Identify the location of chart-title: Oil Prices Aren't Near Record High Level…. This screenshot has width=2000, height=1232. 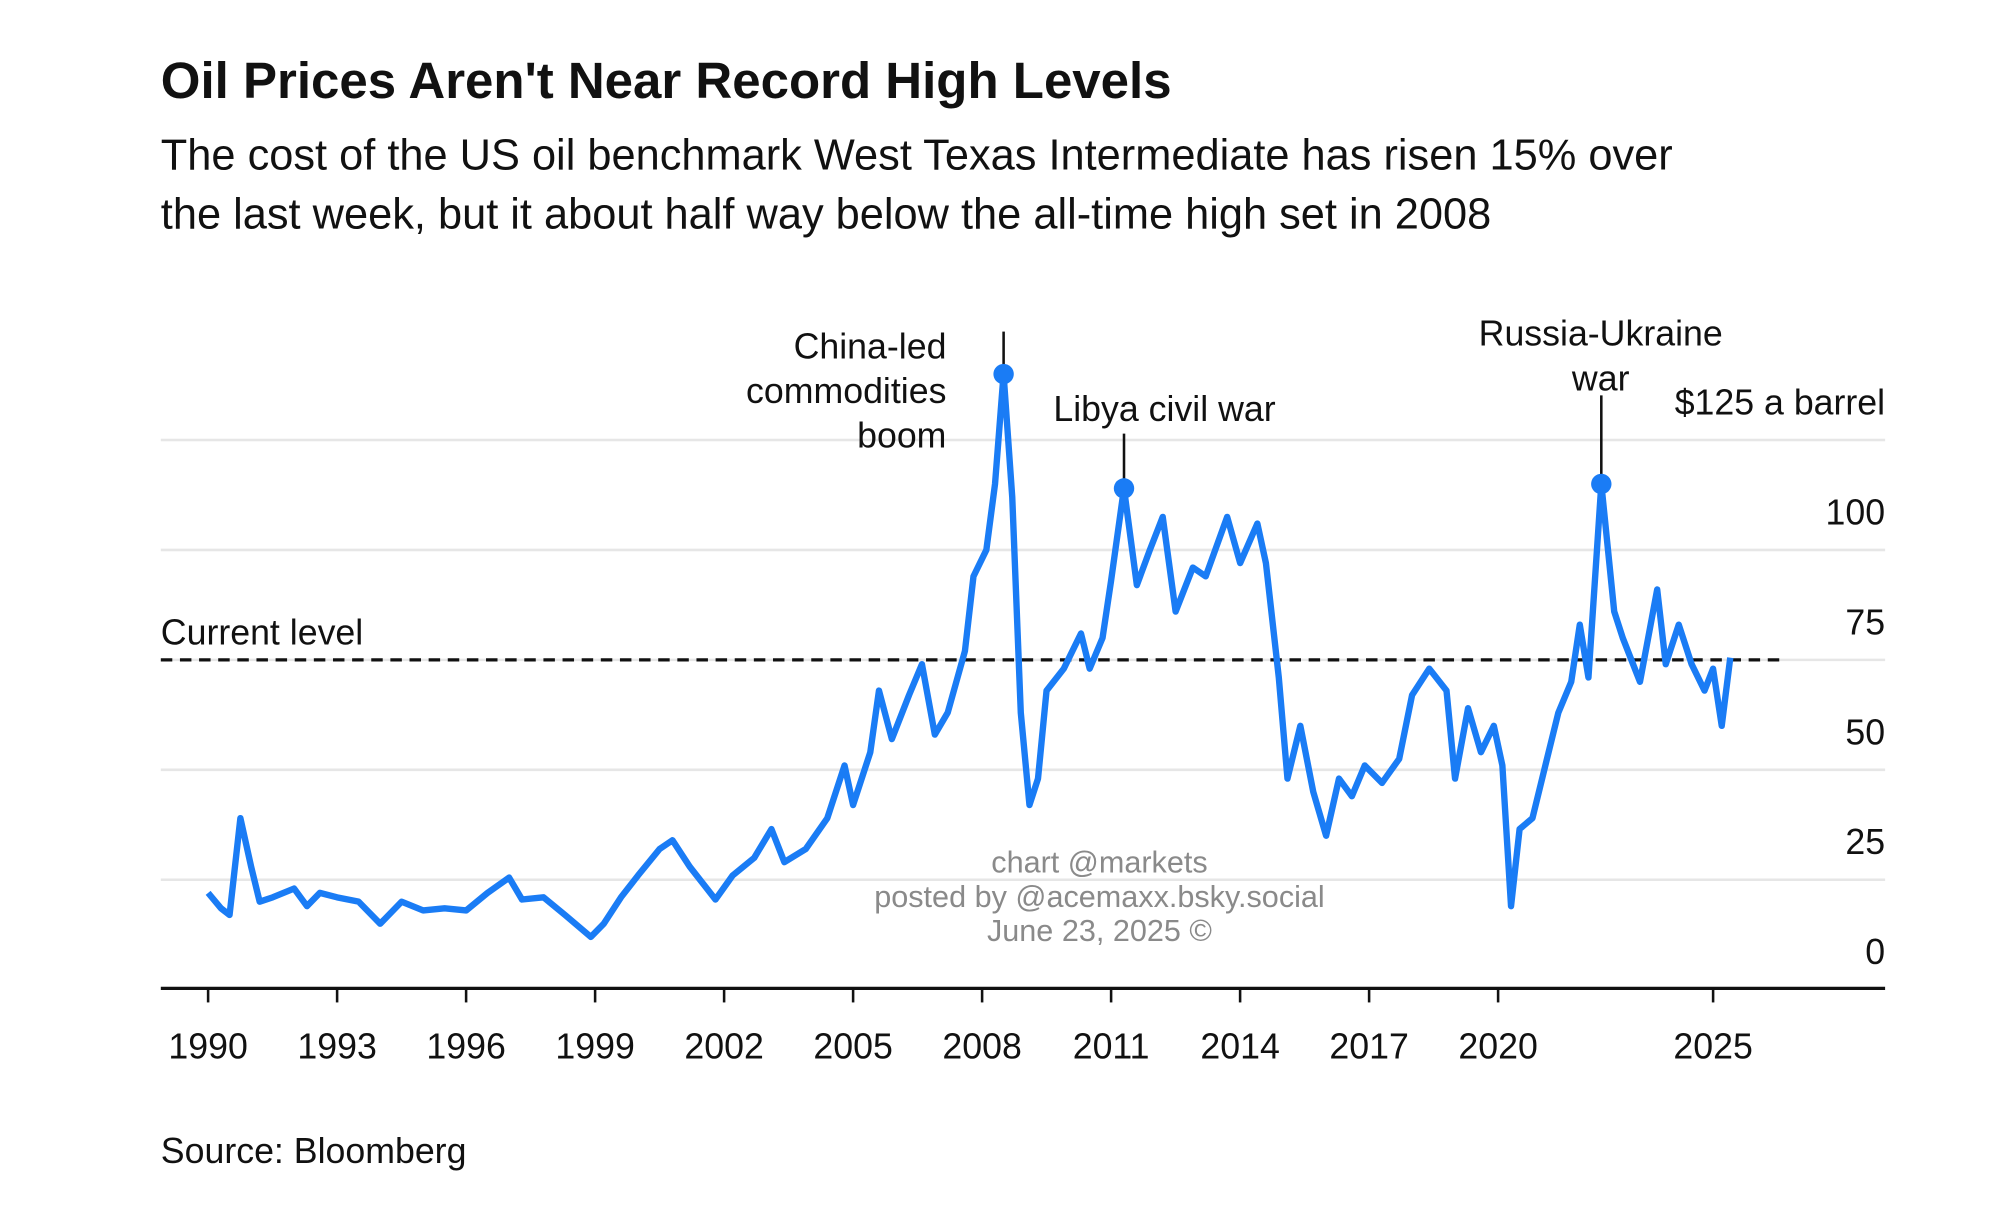
(666, 80).